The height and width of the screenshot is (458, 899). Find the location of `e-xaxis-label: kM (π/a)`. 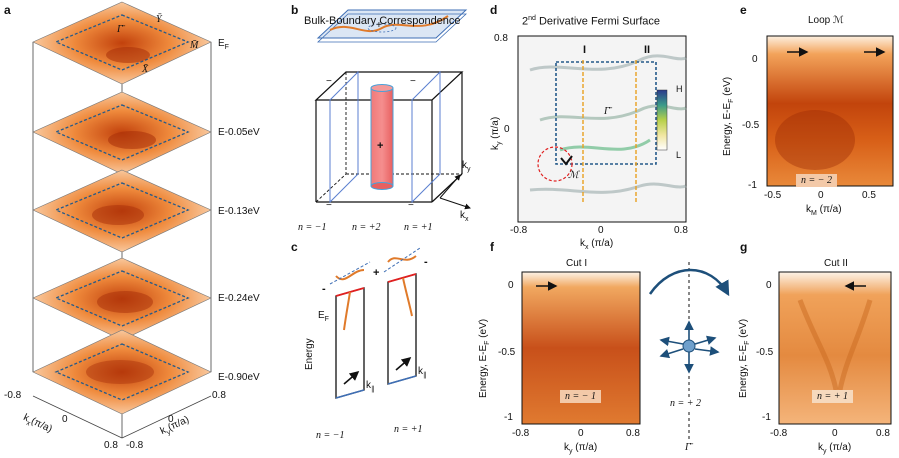

e-xaxis-label: kM (π/a) is located at coordinates (824, 210).